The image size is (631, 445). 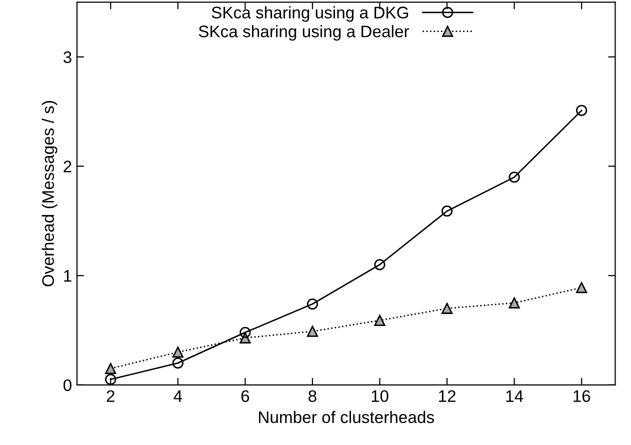 What do you see at coordinates (380, 396) in the screenshot?
I see `x-tick-label: 10` at bounding box center [380, 396].